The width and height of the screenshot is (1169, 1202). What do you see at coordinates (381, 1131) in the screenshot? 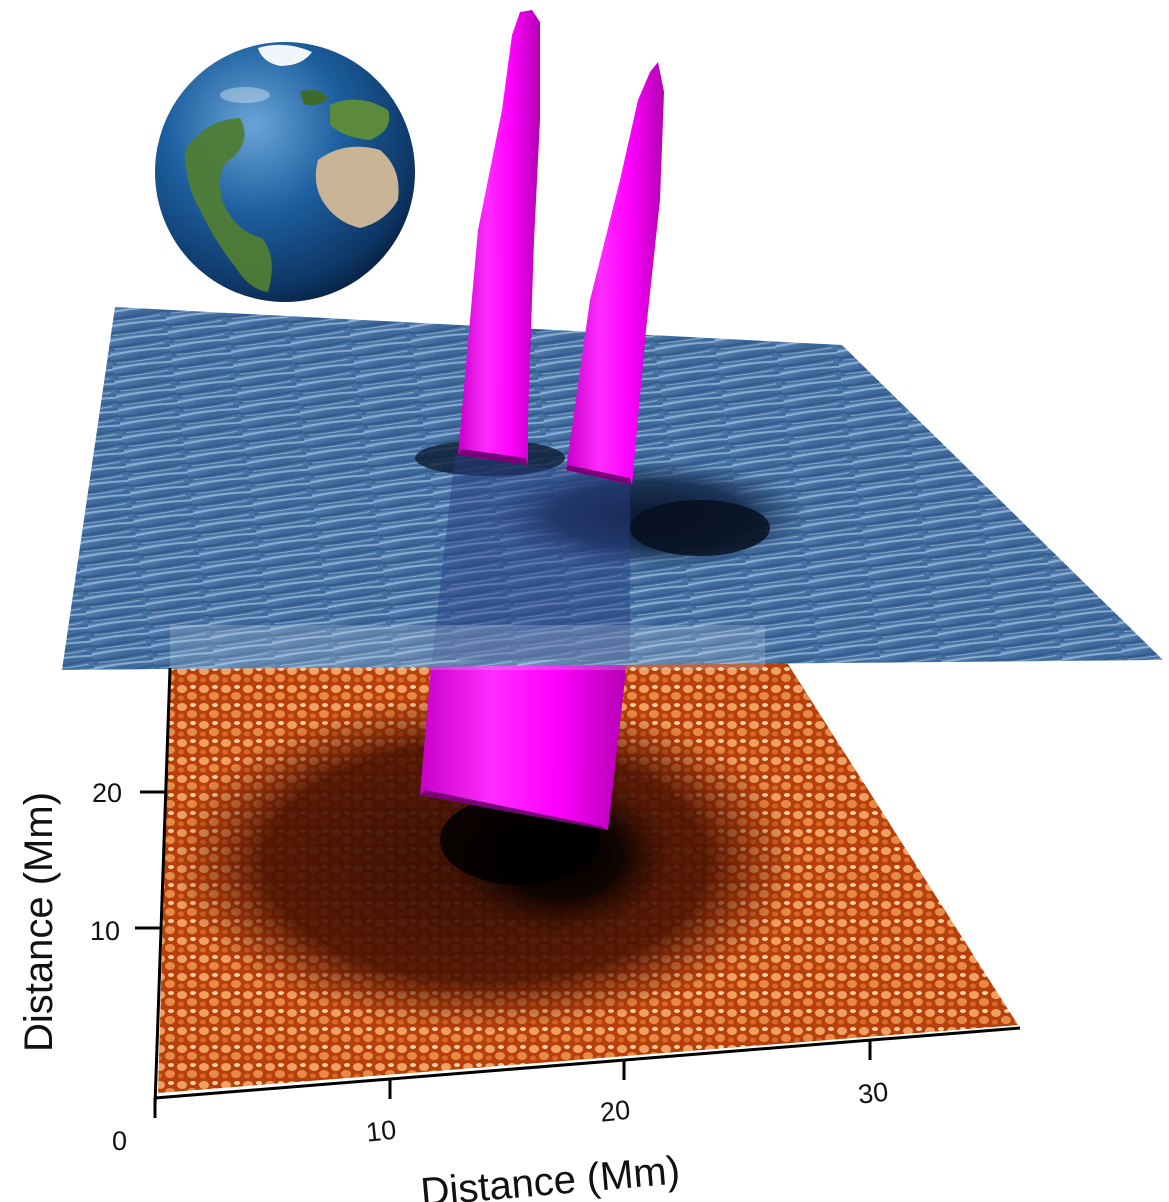
I see `x-tick-label-10: 10` at bounding box center [381, 1131].